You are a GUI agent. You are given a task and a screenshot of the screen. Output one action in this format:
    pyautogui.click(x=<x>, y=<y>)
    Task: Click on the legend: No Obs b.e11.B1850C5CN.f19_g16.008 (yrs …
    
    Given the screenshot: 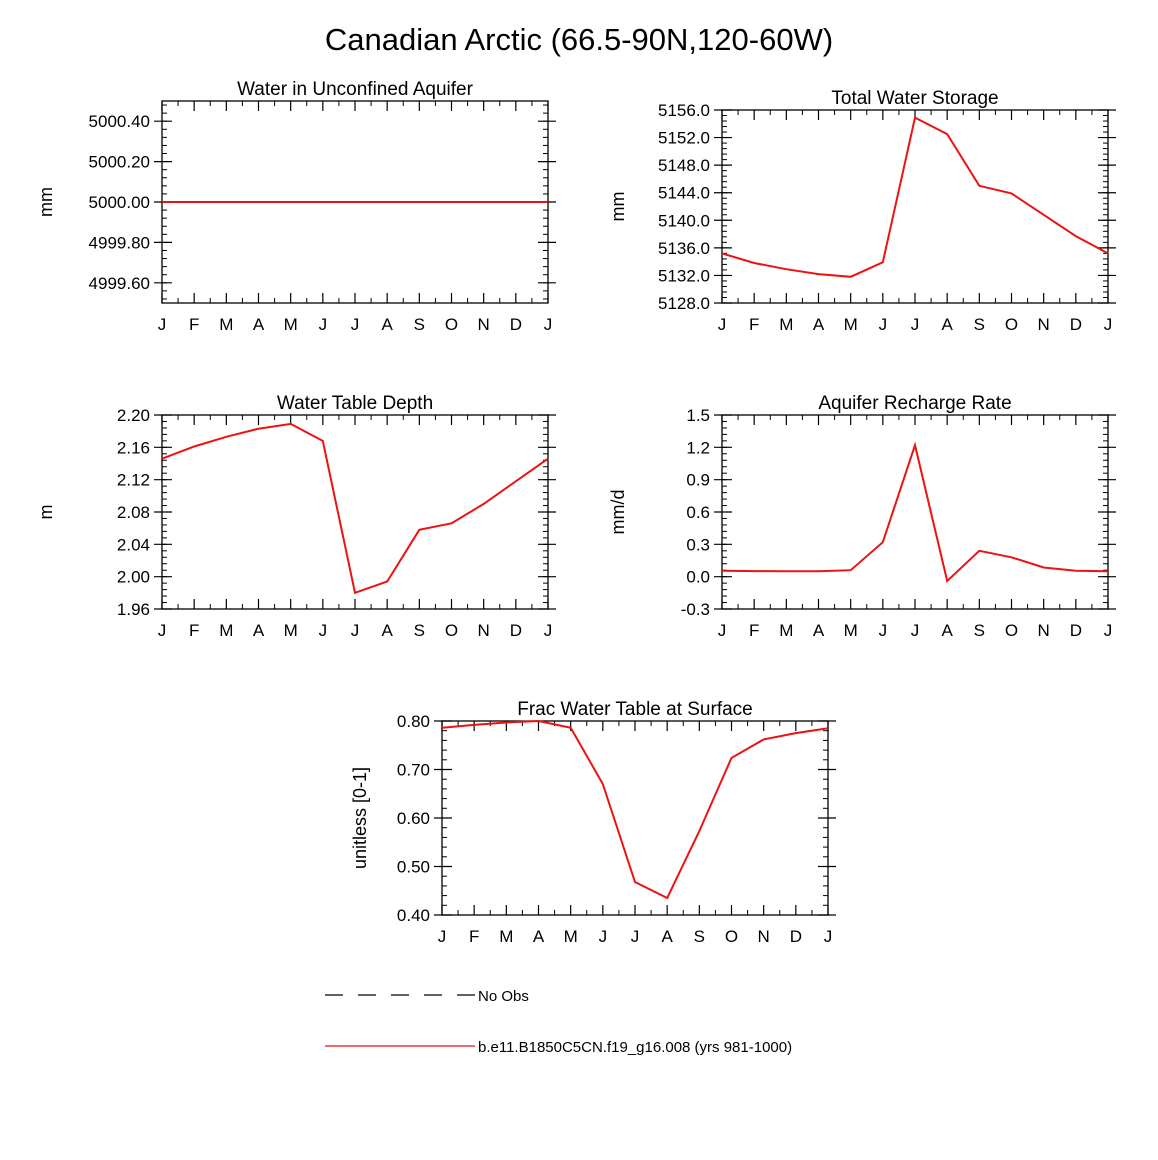 What is the action you would take?
    pyautogui.click(x=558, y=1022)
    